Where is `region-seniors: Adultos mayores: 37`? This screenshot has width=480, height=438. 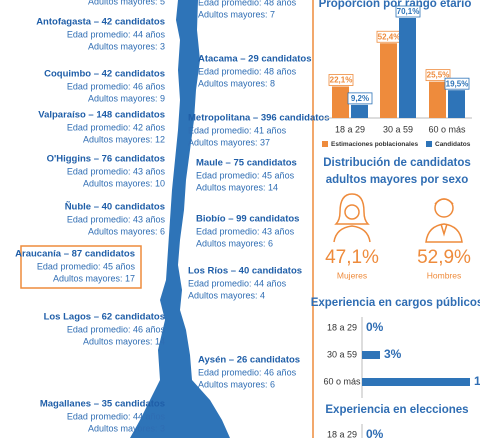
region-seniors: Adultos mayores: 37 is located at coordinates (229, 142).